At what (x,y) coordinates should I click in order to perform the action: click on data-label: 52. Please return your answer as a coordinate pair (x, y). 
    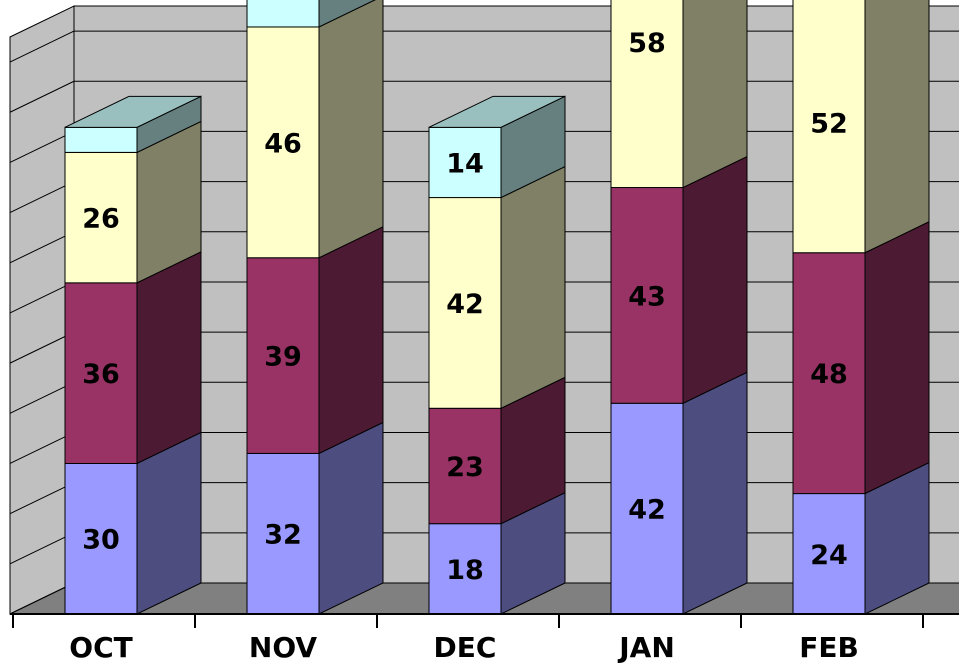
    Looking at the image, I should click on (829, 123).